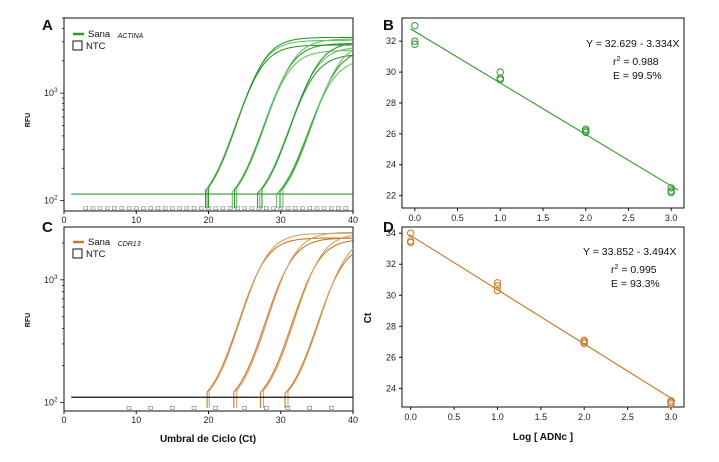  I want to click on x-tick-label: 40, so click(353, 220).